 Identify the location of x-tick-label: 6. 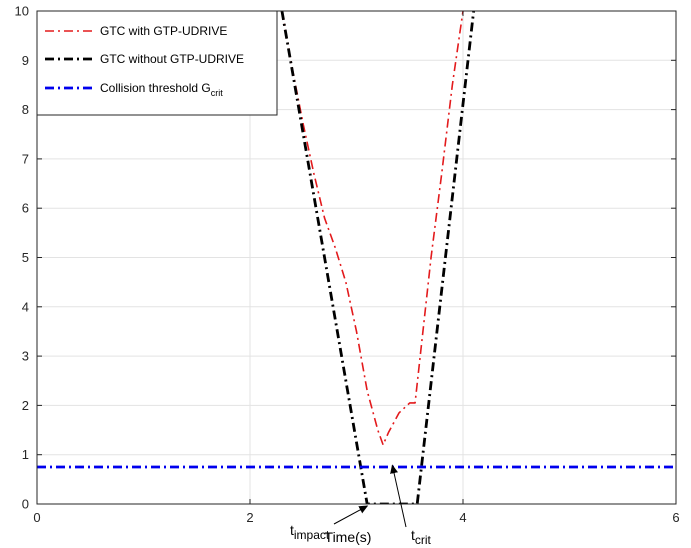
(675, 517).